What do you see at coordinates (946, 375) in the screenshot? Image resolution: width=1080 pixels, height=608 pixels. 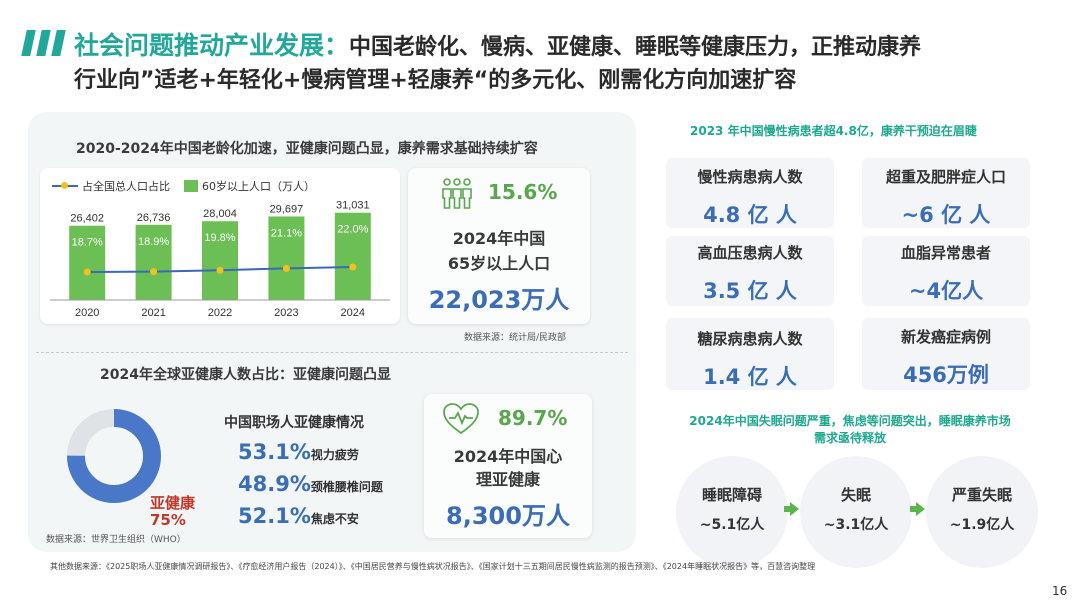 I see `chronic-value-6: 456万例` at bounding box center [946, 375].